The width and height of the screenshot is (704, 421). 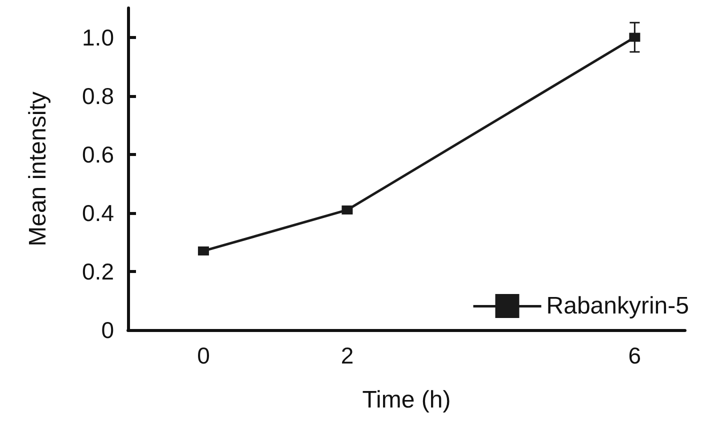 I want to click on y-axis-title: Mean intensity, so click(x=38, y=169).